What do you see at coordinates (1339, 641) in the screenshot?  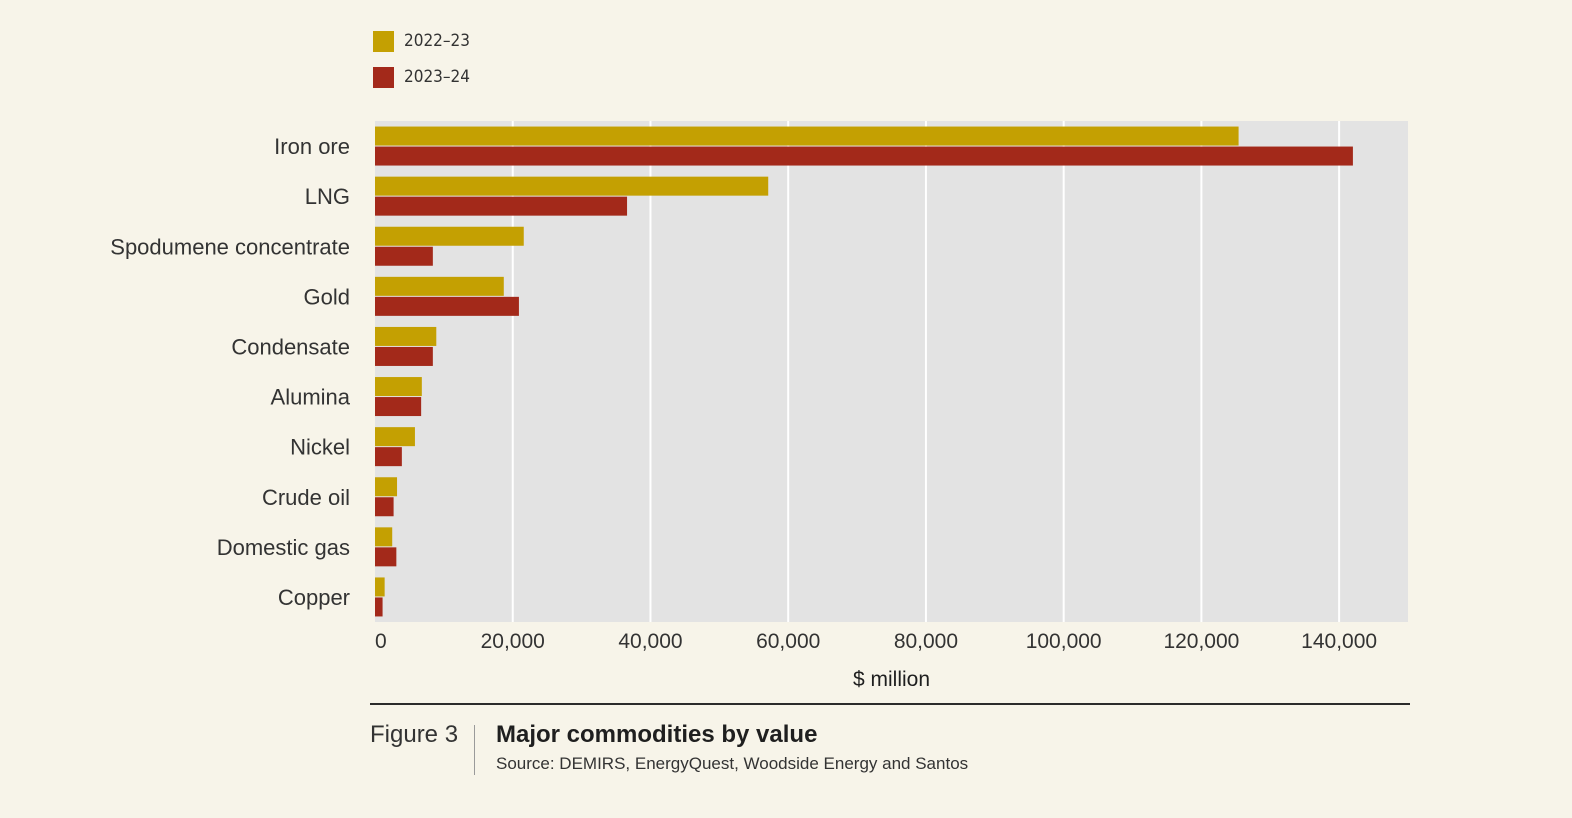 I see `x-tick-label-140-000: 140,000` at bounding box center [1339, 641].